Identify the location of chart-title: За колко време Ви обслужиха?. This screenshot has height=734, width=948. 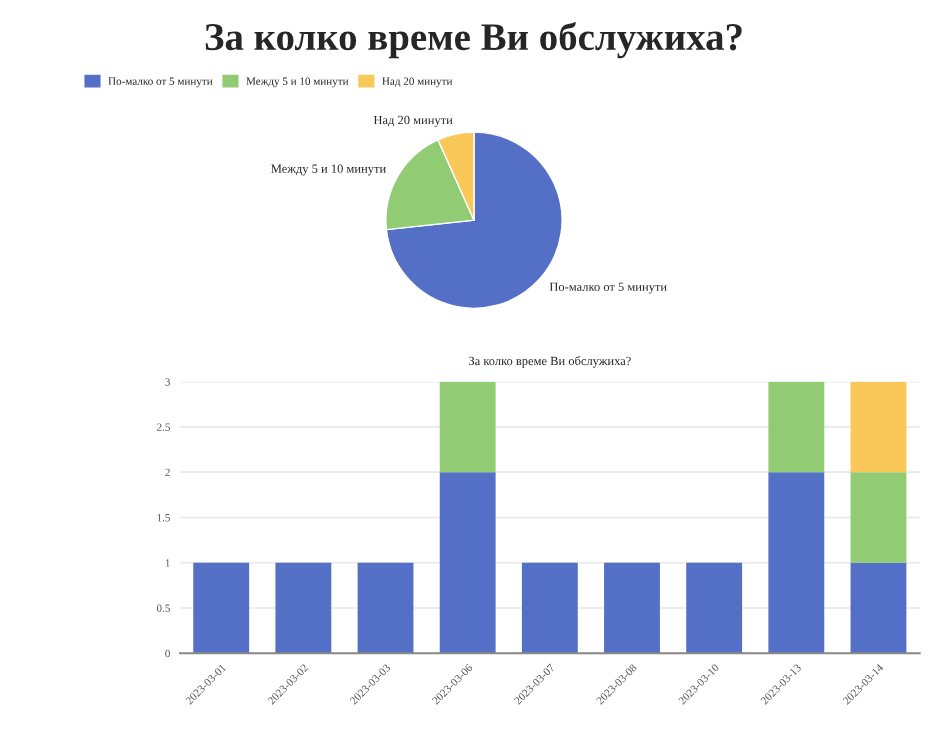
(473, 40).